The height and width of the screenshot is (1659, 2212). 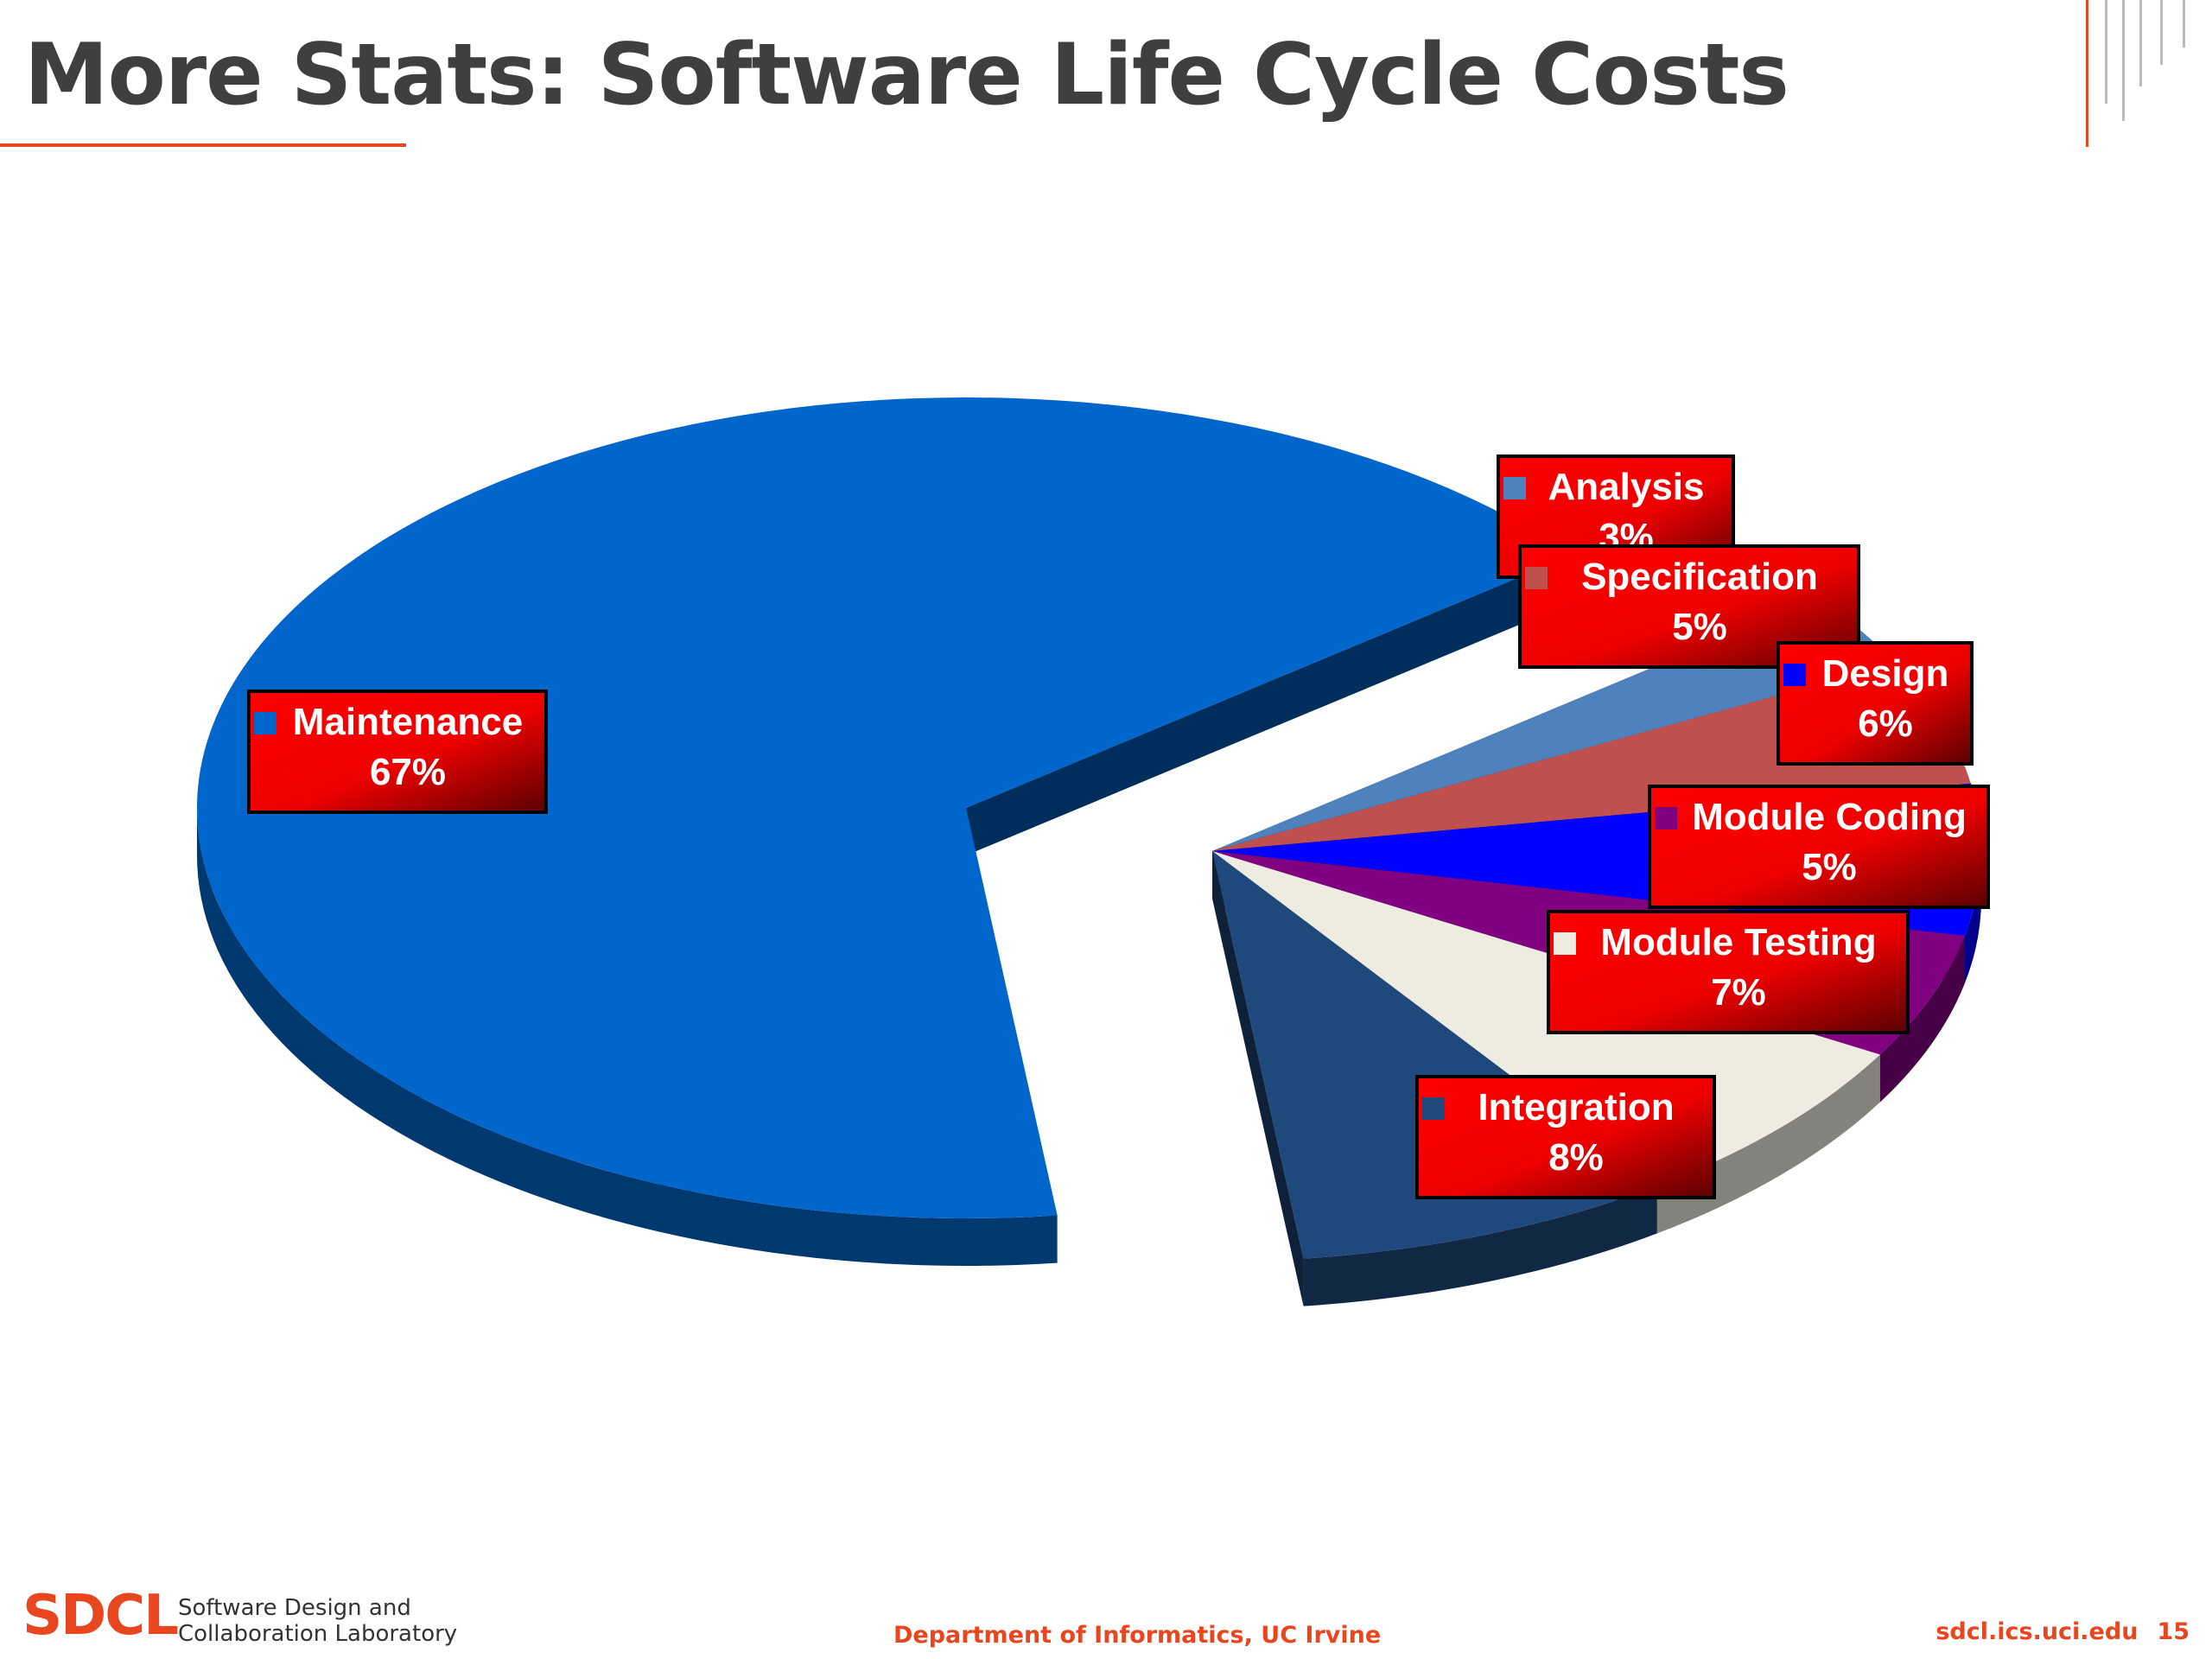 What do you see at coordinates (203, 145) in the screenshot?
I see `title-underline` at bounding box center [203, 145].